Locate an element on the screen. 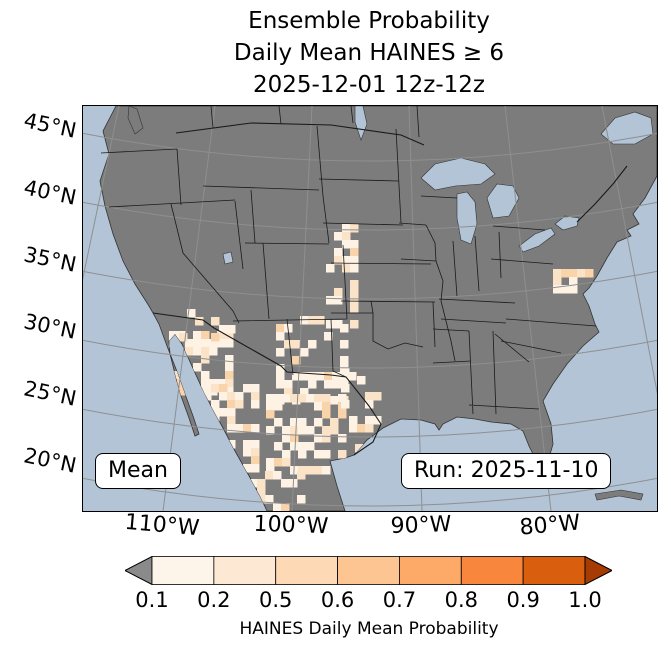  longitude-axis-label: 90°W is located at coordinates (421, 525).